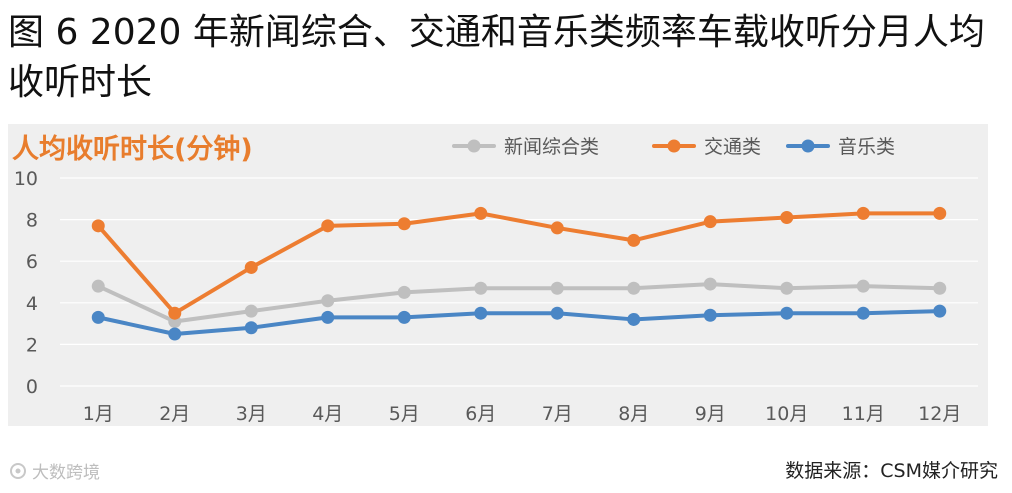  I want to click on y-tick-label: 2, so click(32, 345).